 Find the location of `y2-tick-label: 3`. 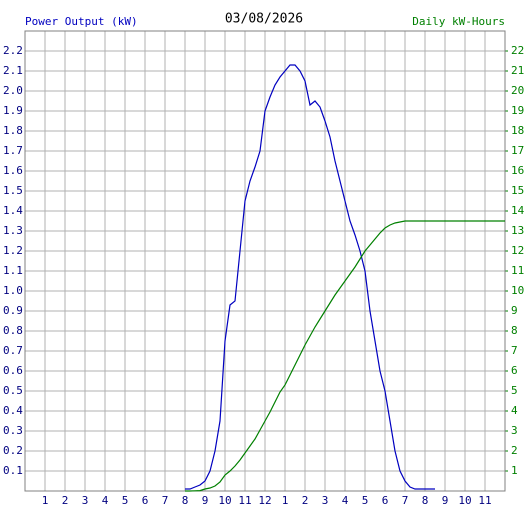

y2-tick-label: 3 is located at coordinates (514, 430).